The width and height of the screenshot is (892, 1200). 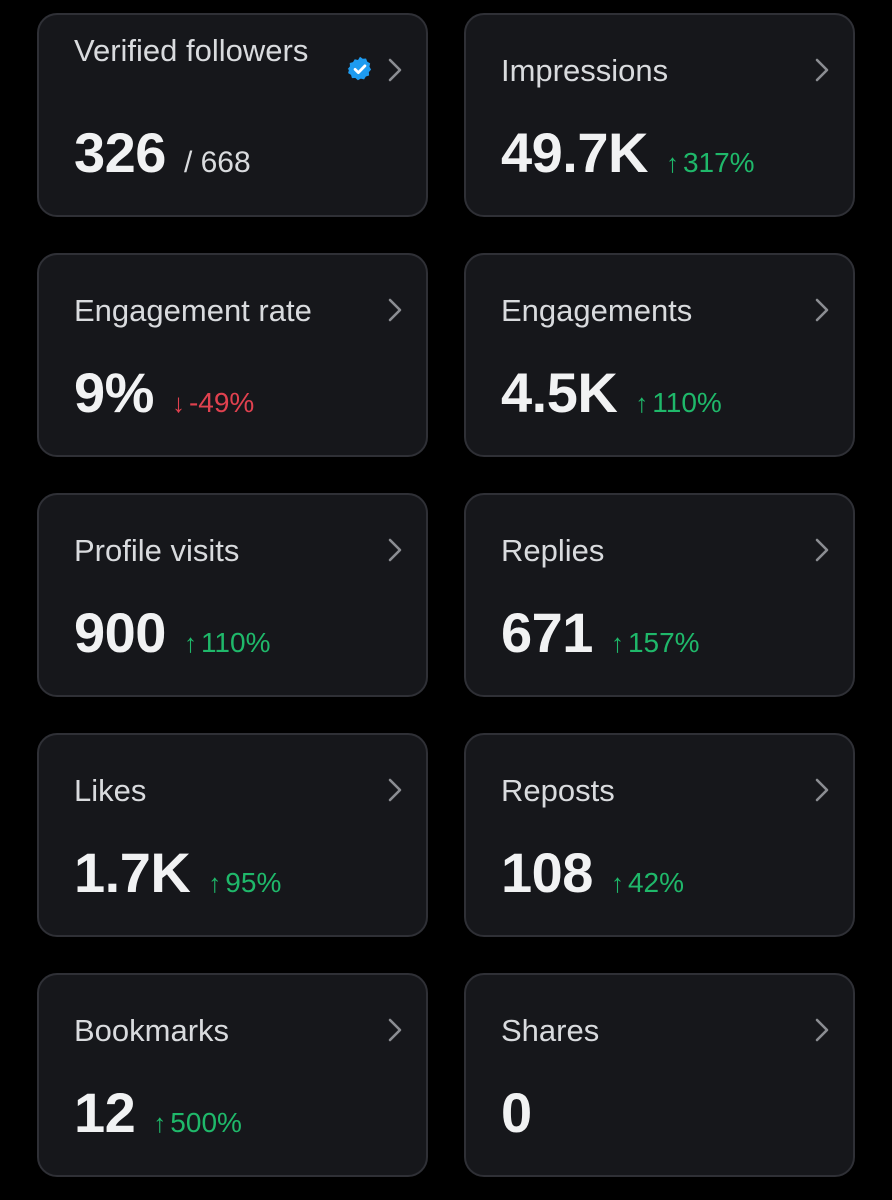 What do you see at coordinates (558, 790) in the screenshot?
I see `metric-title: Reposts` at bounding box center [558, 790].